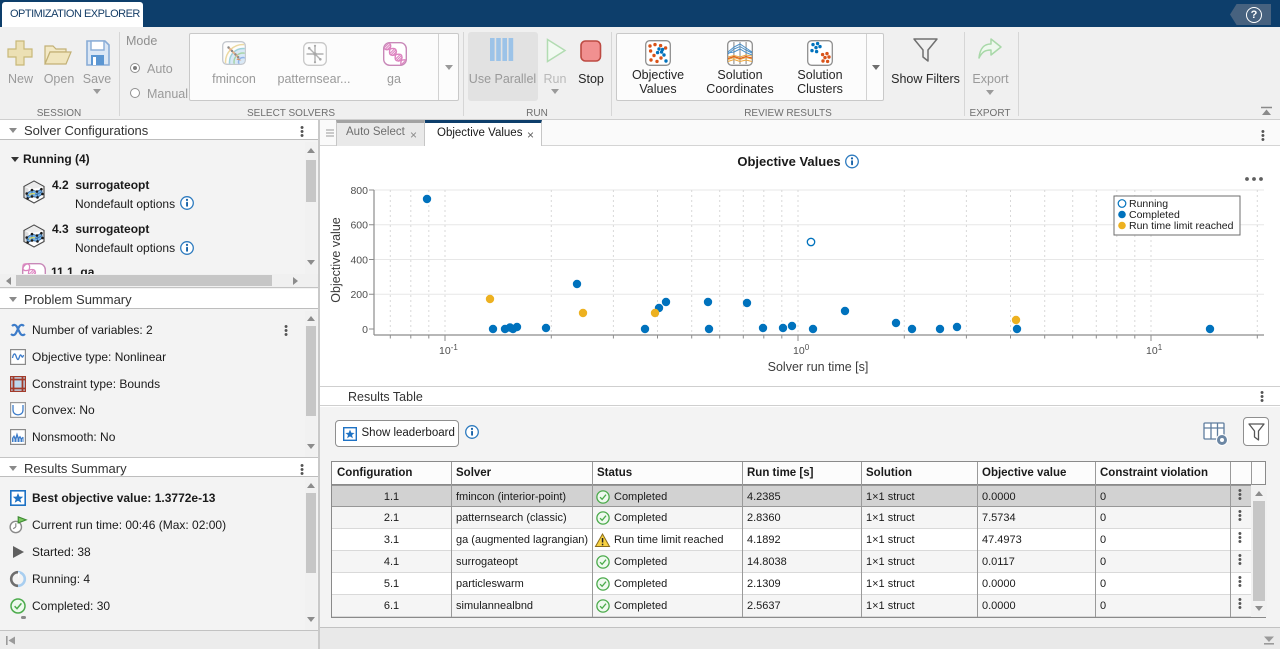 The width and height of the screenshot is (1280, 649). I want to click on svg-text: 10¹, so click(1154, 350).